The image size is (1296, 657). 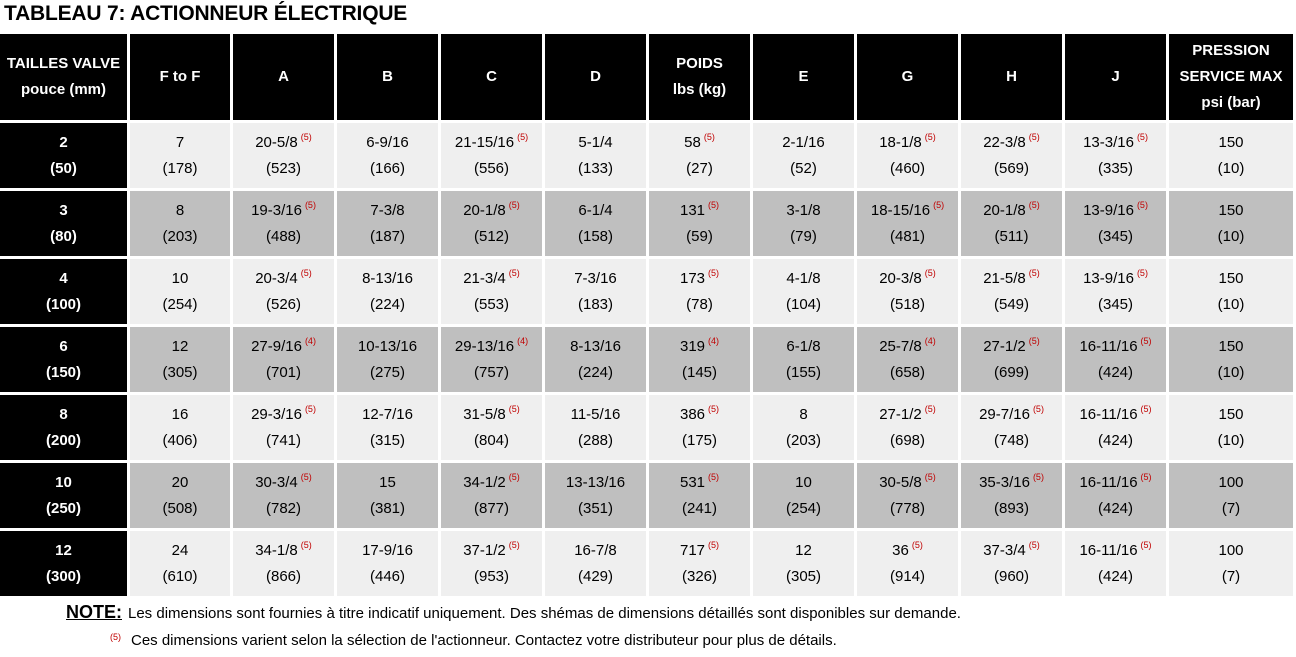 What do you see at coordinates (180, 77) in the screenshot?
I see `column-header: F to F` at bounding box center [180, 77].